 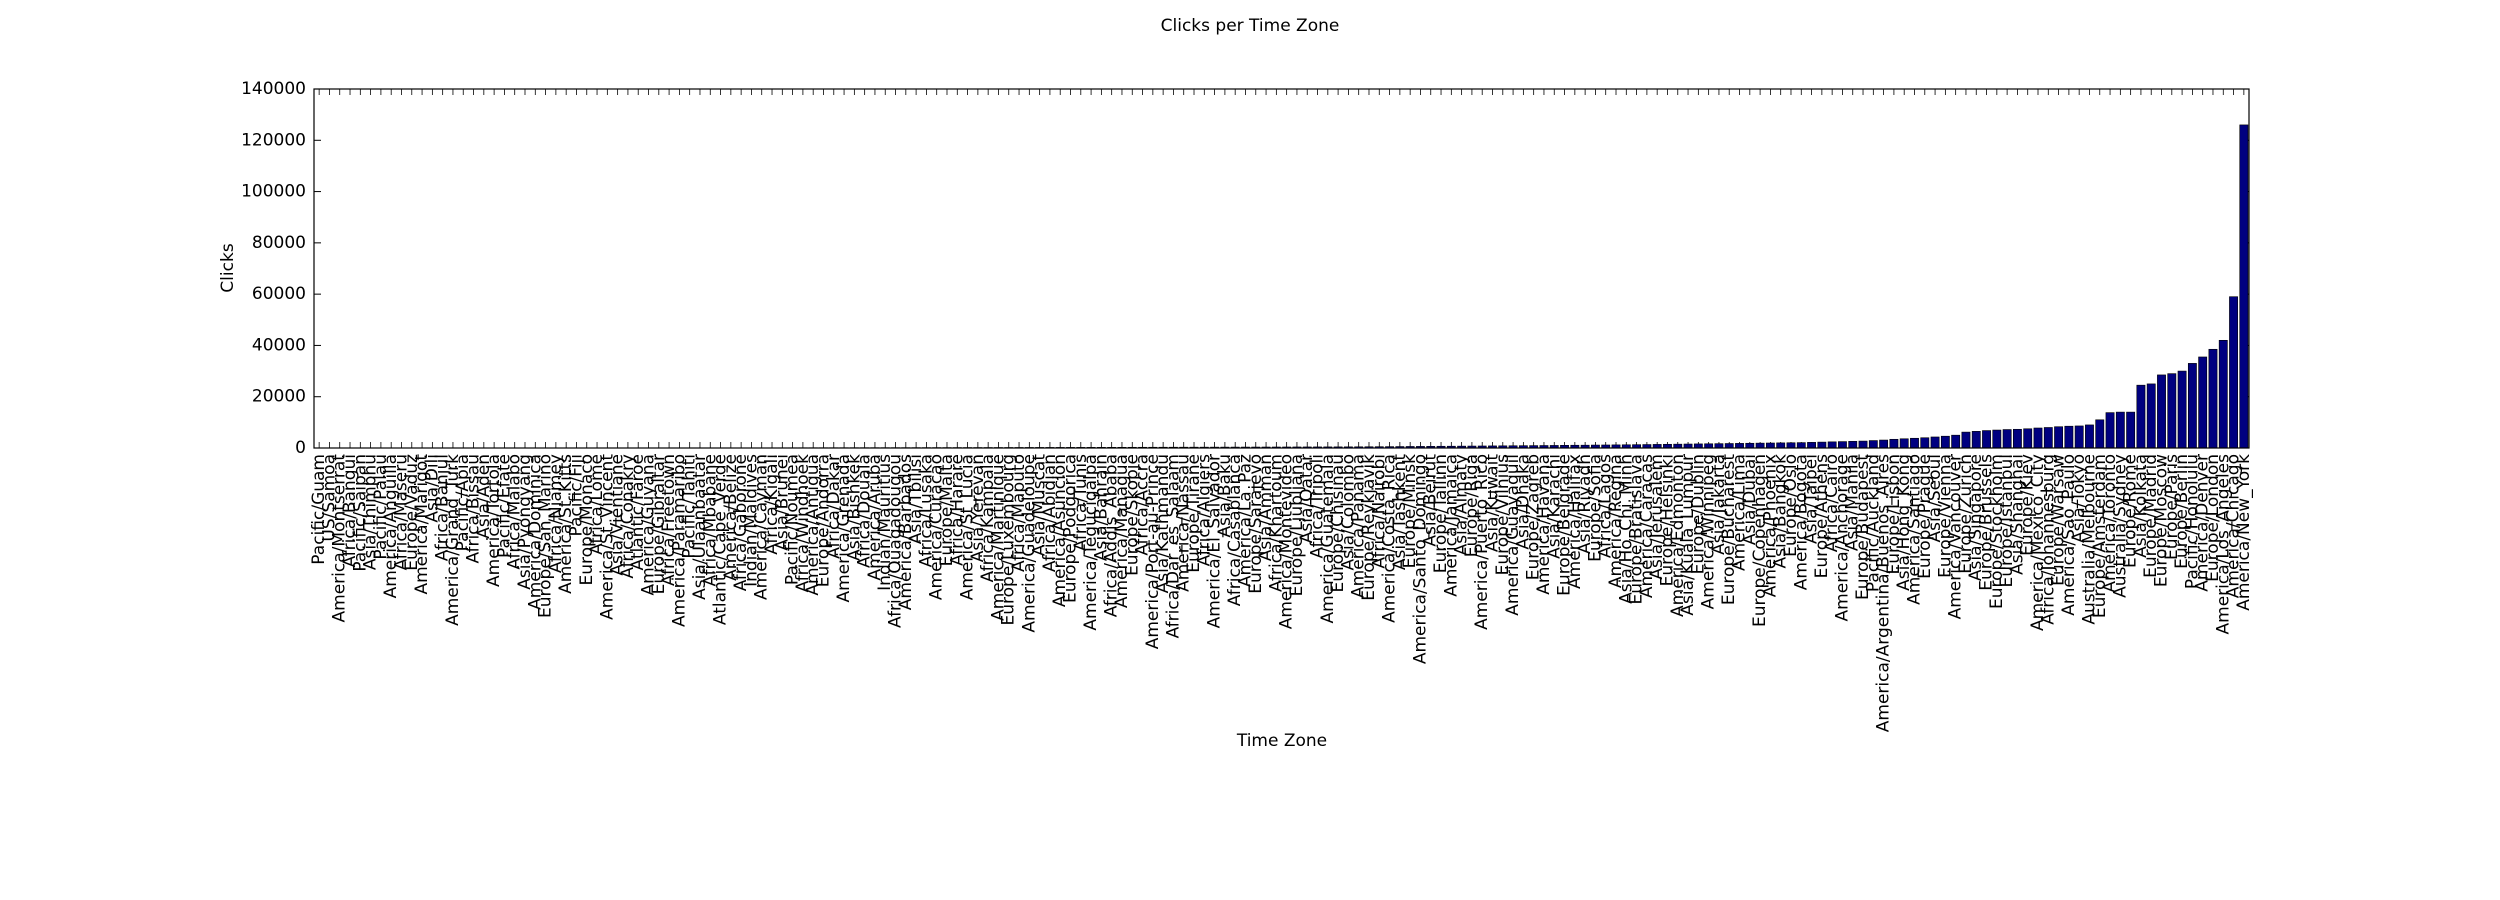 I want to click on x-tick-label: America/Tegucigalpa, so click(x=1091, y=542).